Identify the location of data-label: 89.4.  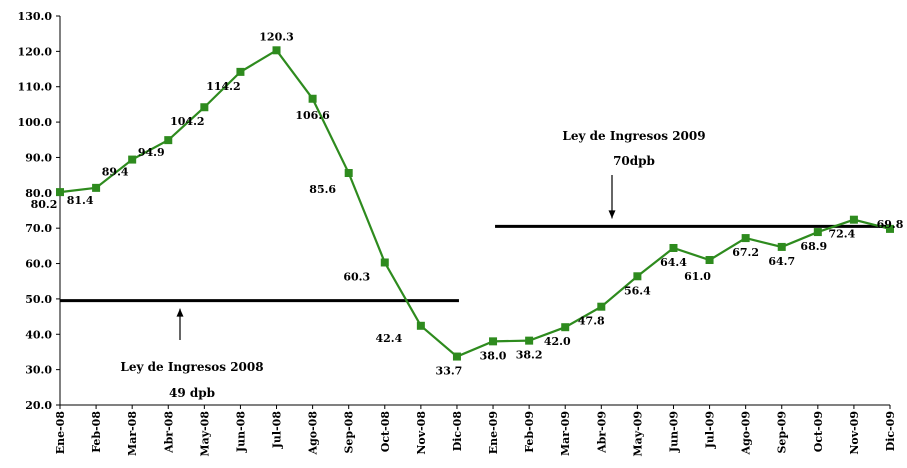
(115, 172).